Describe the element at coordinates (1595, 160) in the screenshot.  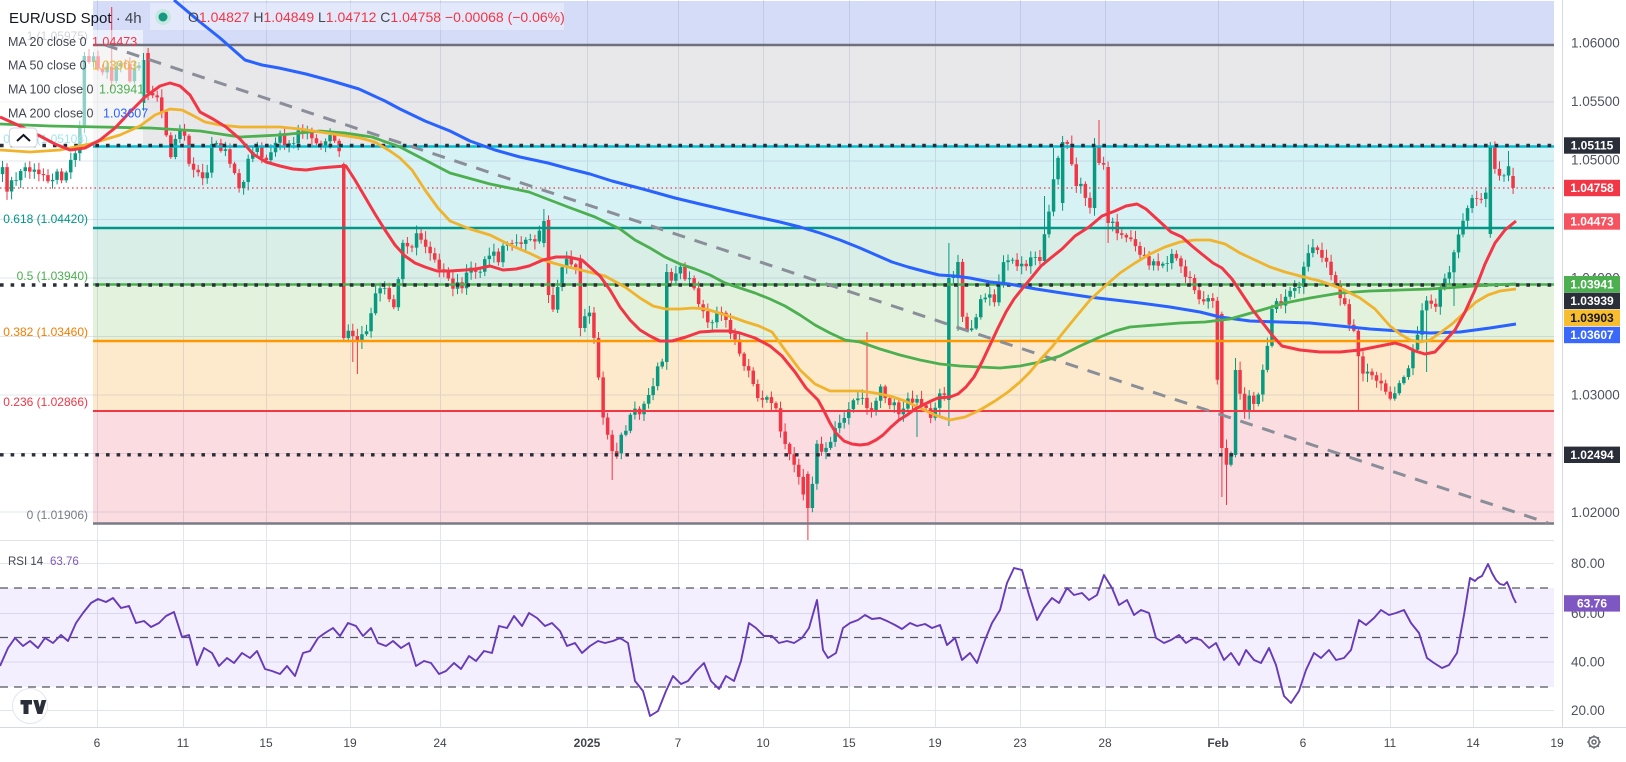
I see `svg-text: 1.05000` at that location.